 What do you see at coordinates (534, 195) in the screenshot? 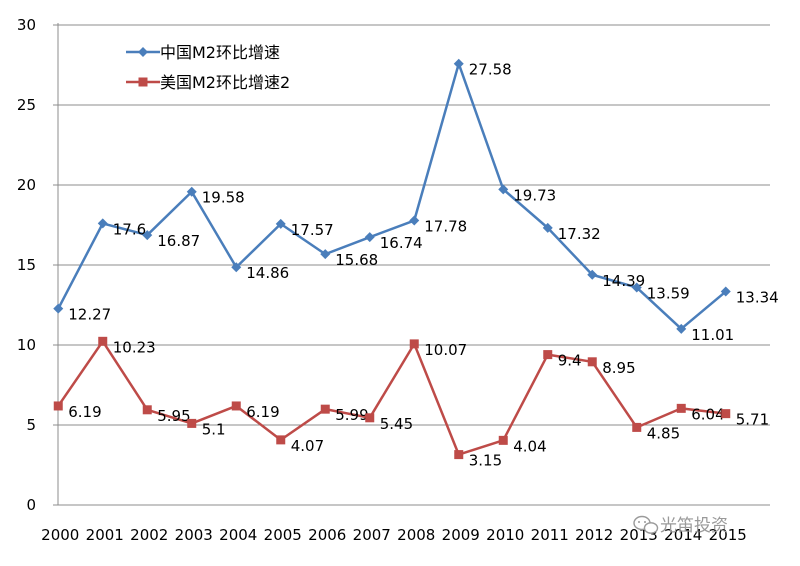
I see `data-label: 19.73` at bounding box center [534, 195].